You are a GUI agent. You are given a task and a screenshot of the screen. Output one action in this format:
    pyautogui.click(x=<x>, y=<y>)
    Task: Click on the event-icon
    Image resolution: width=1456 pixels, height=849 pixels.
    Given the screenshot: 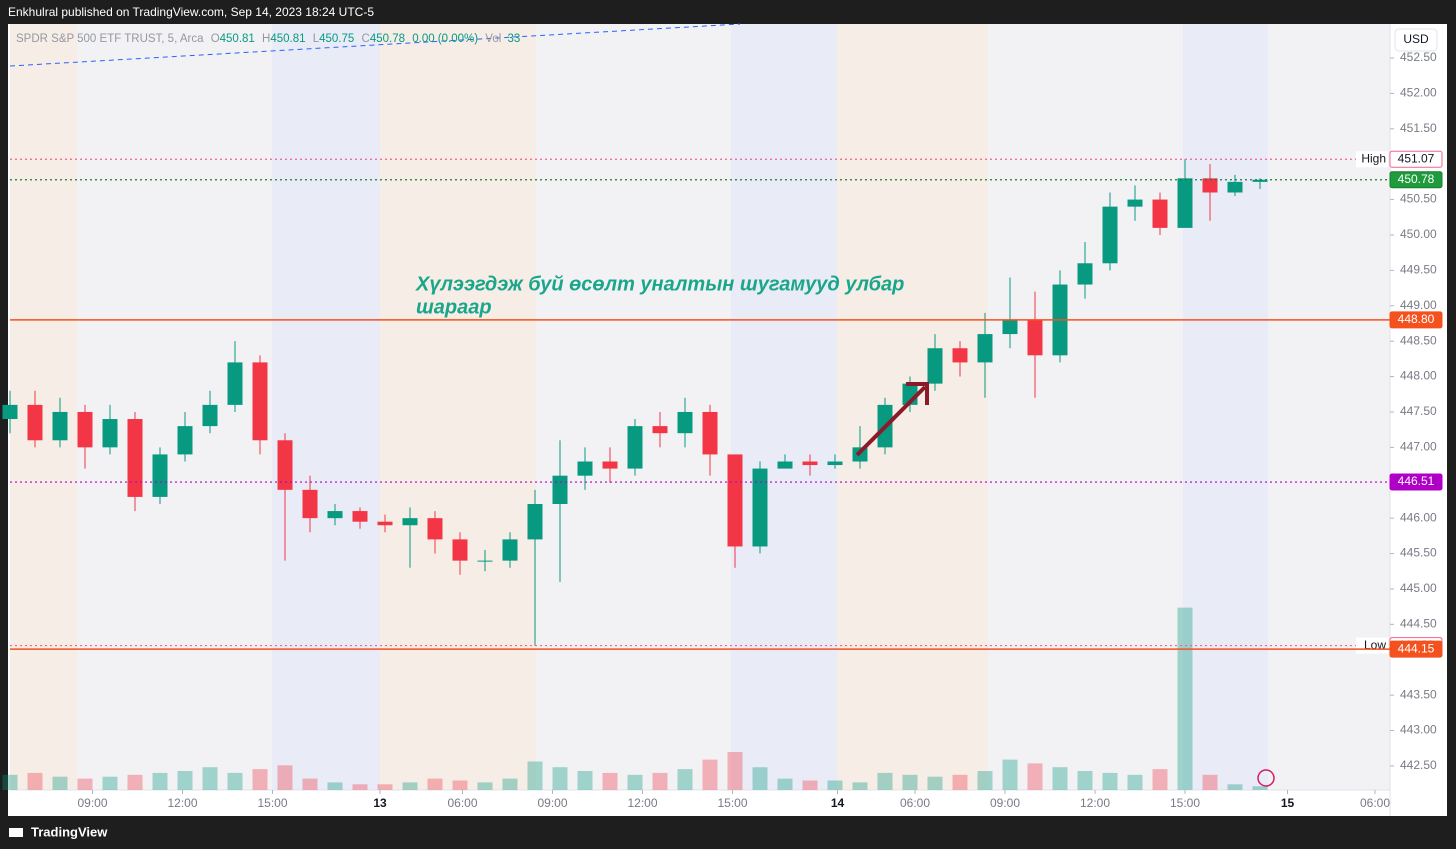 What is the action you would take?
    pyautogui.click(x=1266, y=778)
    